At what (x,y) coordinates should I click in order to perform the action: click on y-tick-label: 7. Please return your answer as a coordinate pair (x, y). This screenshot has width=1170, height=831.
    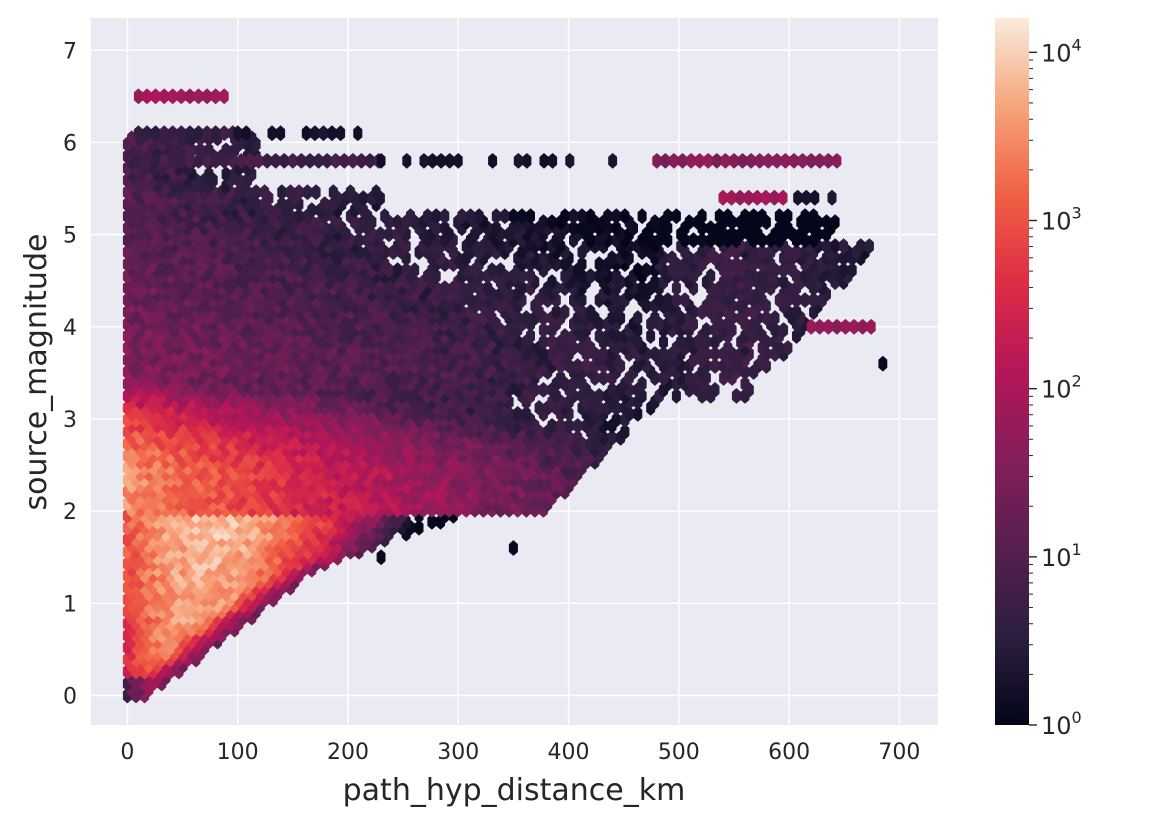
    Looking at the image, I should click on (70, 51).